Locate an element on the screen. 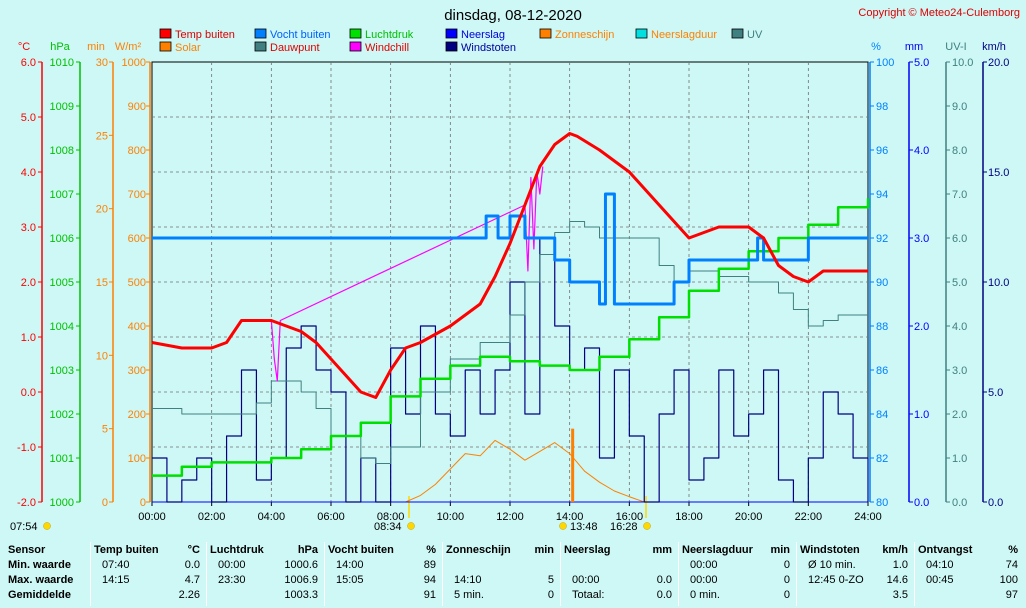 The image size is (1026, 608). uv-axis-unit: UV-I is located at coordinates (955, 47).